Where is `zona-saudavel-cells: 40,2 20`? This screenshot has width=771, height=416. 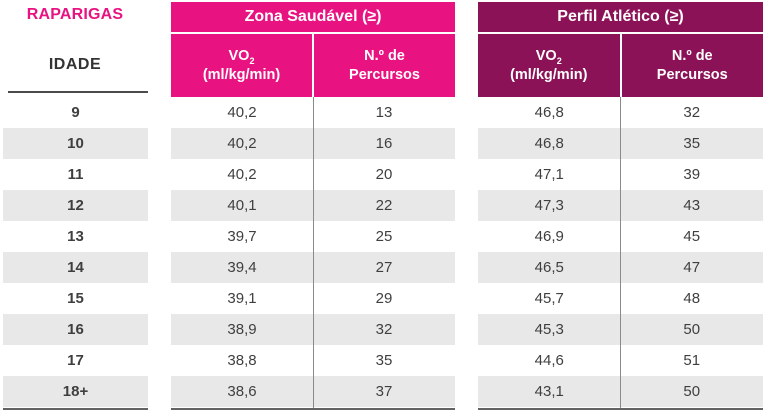 zona-saudavel-cells: 40,2 20 is located at coordinates (313, 174).